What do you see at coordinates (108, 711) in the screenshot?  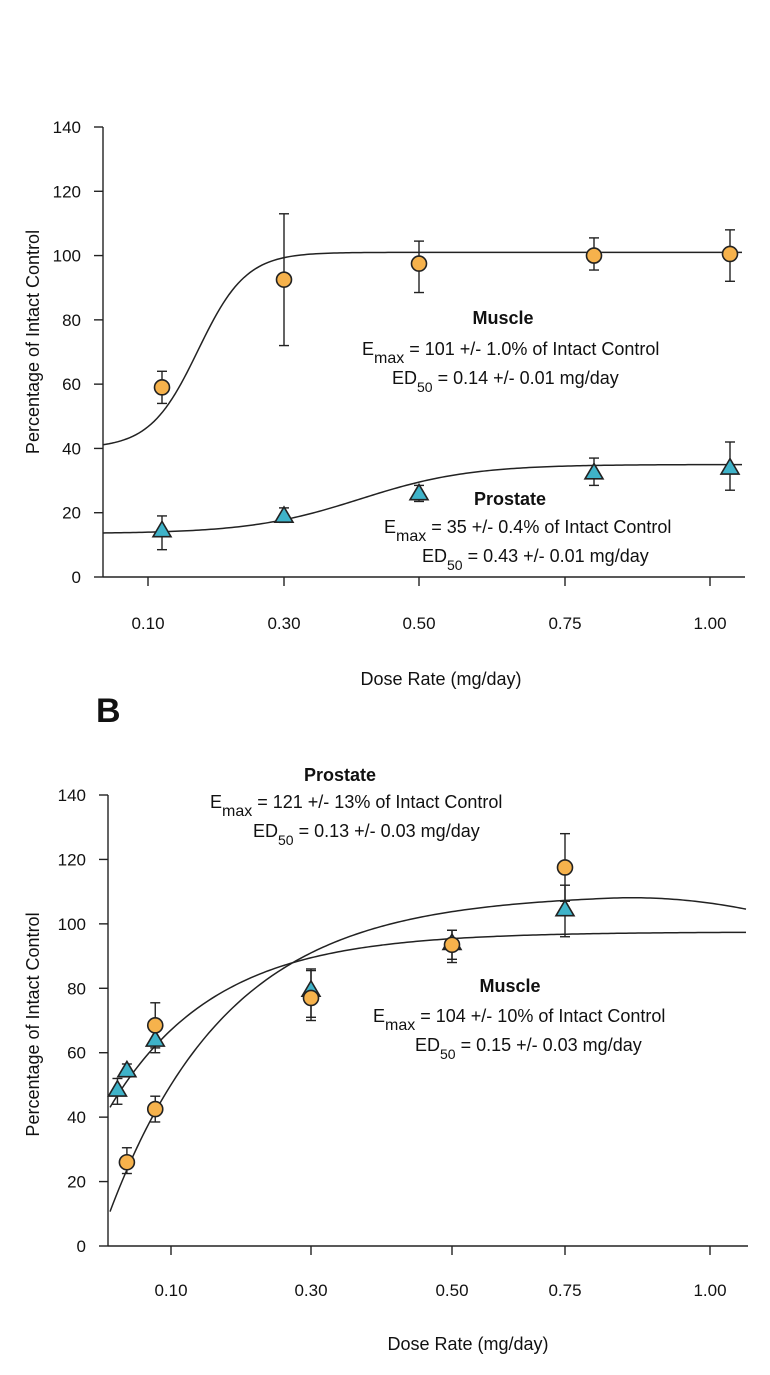 I see `panel-label-b: B` at bounding box center [108, 711].